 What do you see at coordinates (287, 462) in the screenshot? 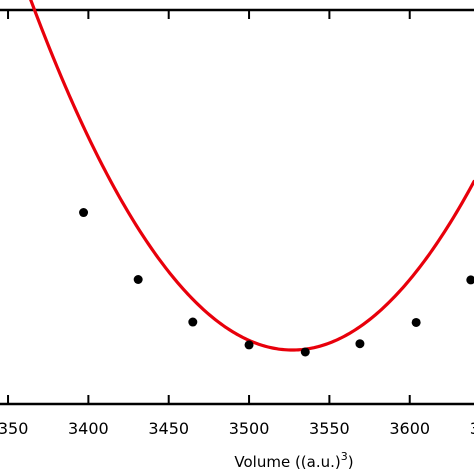
I see `x-axis-label-main: Volume ((a.u.)` at bounding box center [287, 462].